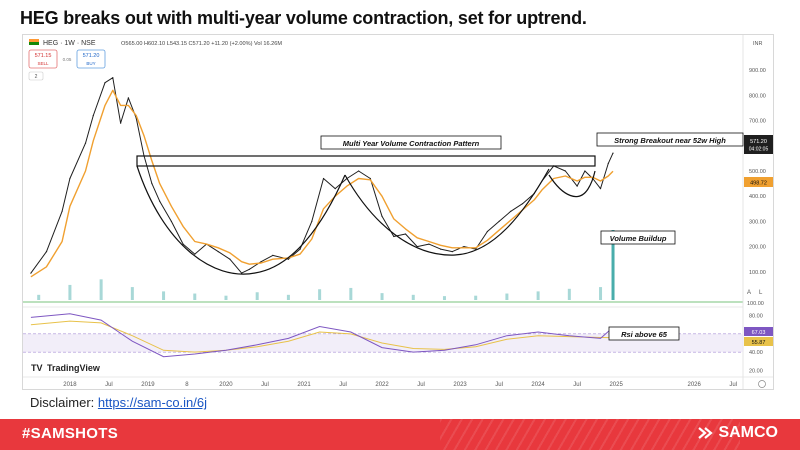 The width and height of the screenshot is (800, 450). I want to click on time-tick-2: 2019, so click(148, 385).